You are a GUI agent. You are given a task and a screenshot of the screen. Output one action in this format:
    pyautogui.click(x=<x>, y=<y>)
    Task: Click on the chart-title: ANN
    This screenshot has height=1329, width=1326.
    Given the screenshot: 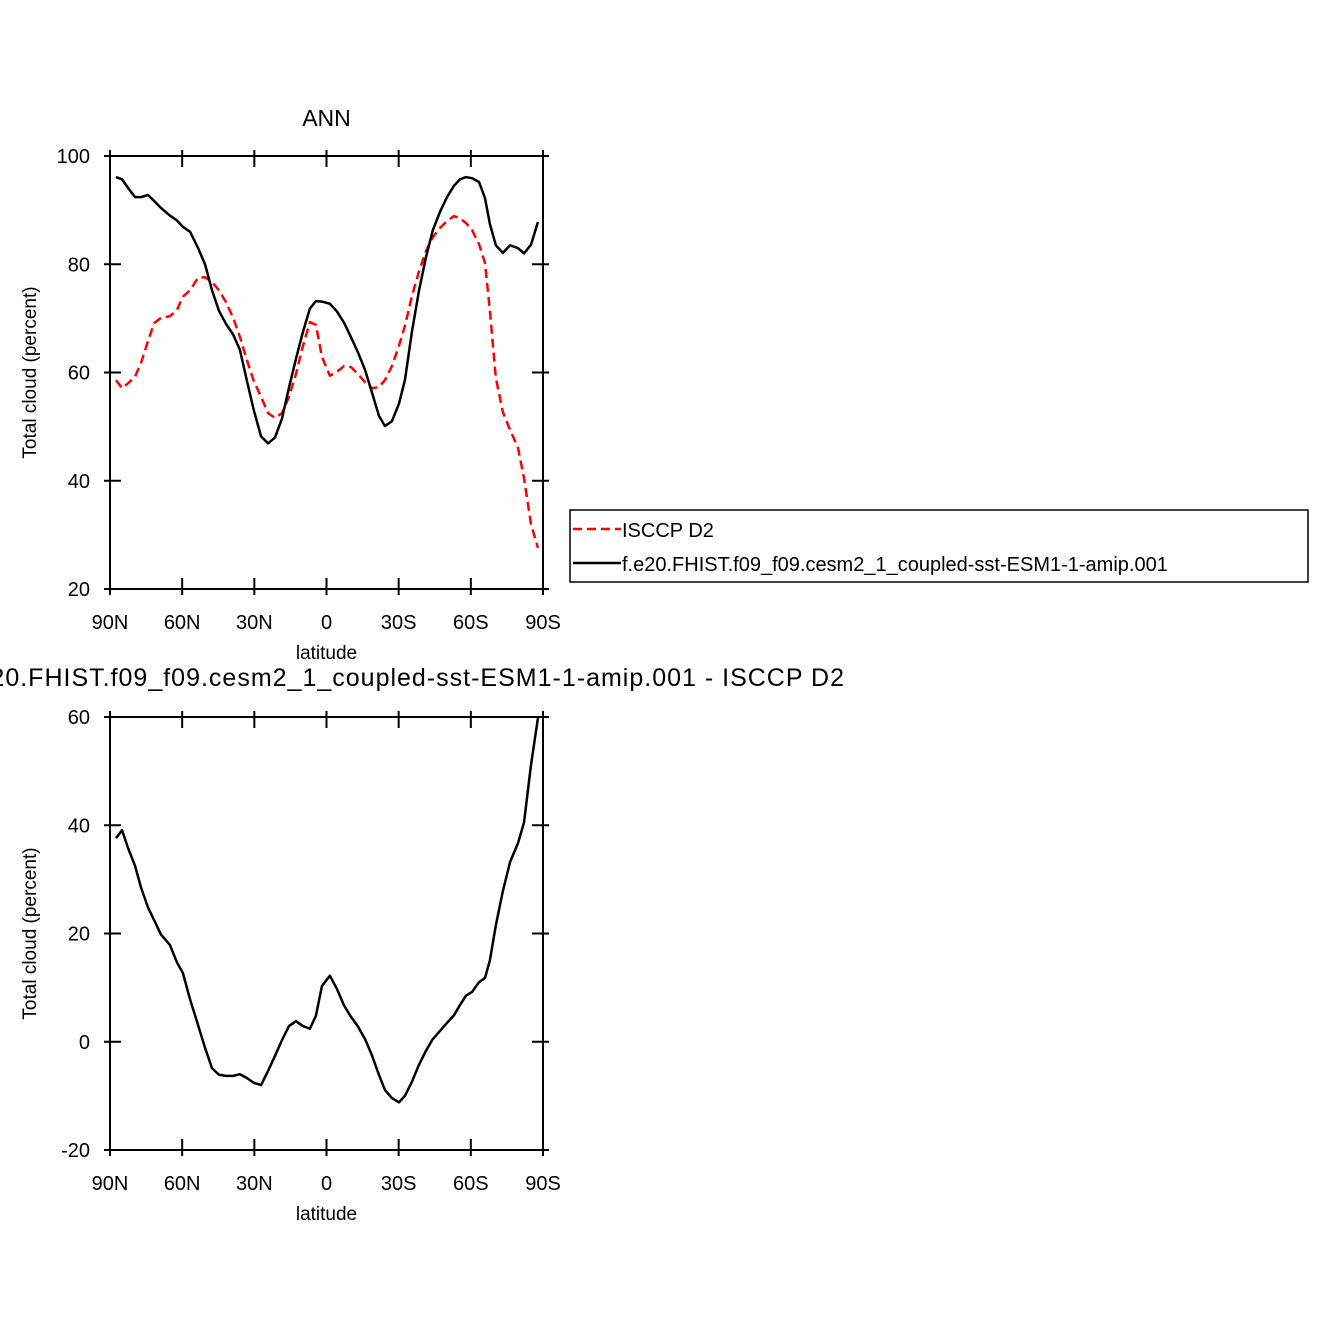 What is the action you would take?
    pyautogui.click(x=326, y=118)
    